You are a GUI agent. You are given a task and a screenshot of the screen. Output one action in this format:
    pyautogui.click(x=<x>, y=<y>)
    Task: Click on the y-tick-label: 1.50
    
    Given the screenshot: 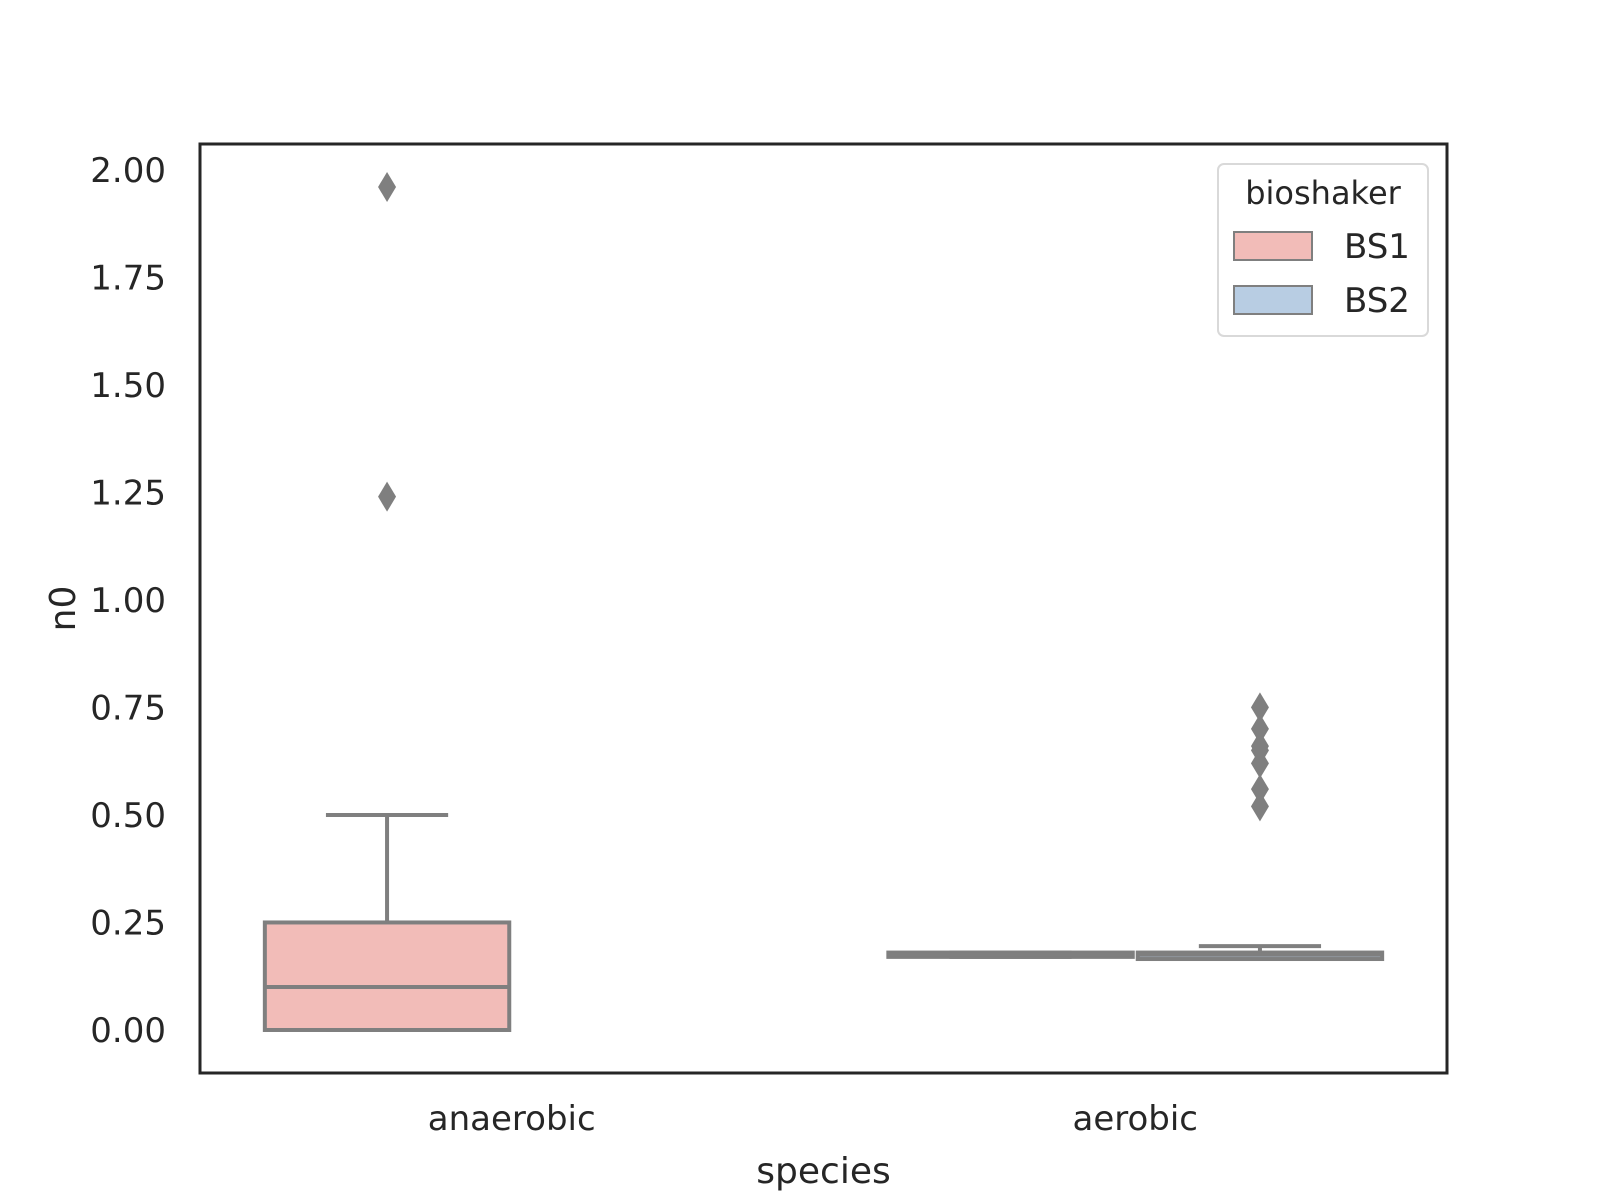 What is the action you would take?
    pyautogui.click(x=128, y=386)
    